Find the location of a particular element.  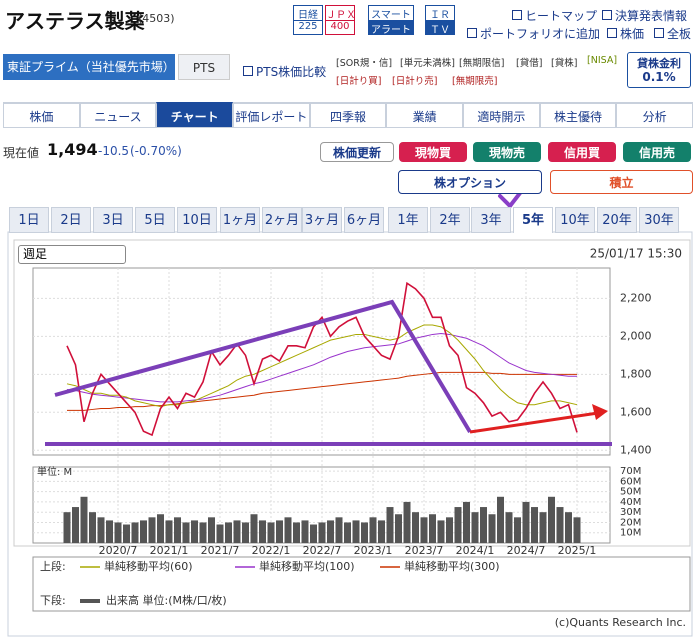

period-tab: 5日 is located at coordinates (155, 220).